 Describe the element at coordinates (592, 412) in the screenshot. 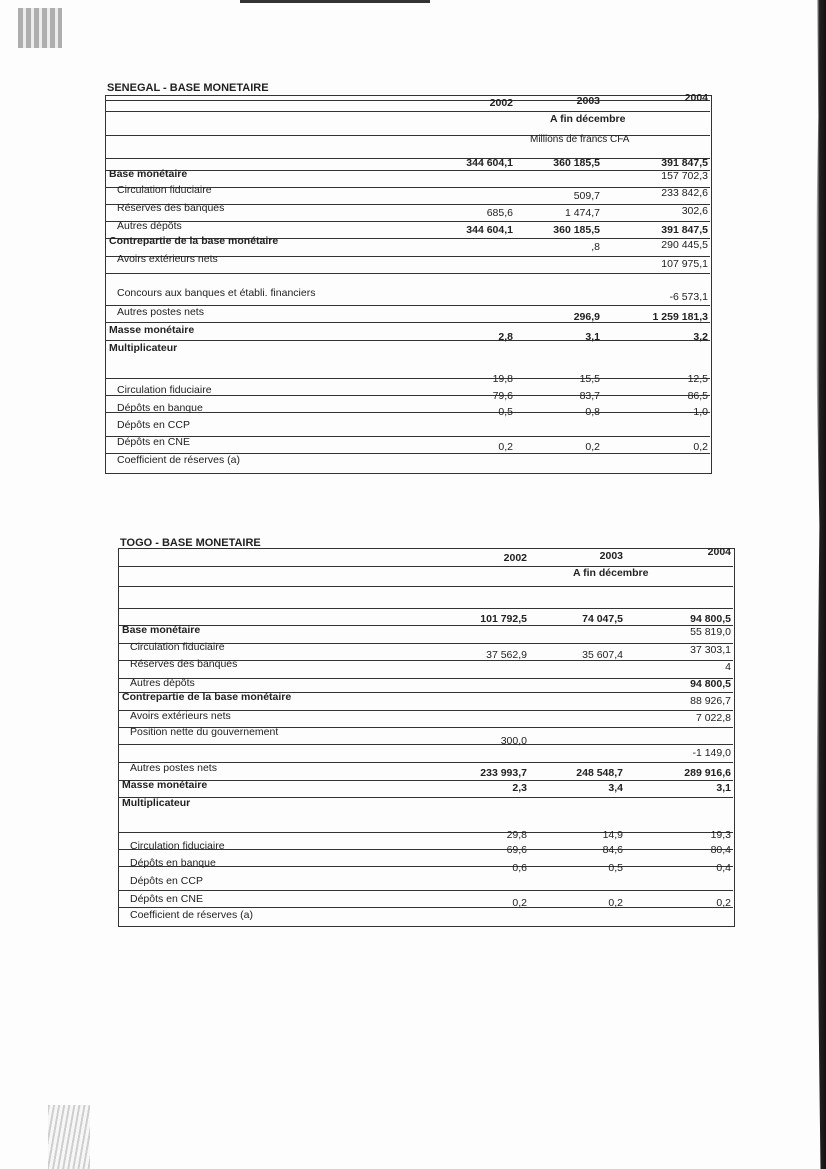

I see `cell-value: 0,8` at that location.